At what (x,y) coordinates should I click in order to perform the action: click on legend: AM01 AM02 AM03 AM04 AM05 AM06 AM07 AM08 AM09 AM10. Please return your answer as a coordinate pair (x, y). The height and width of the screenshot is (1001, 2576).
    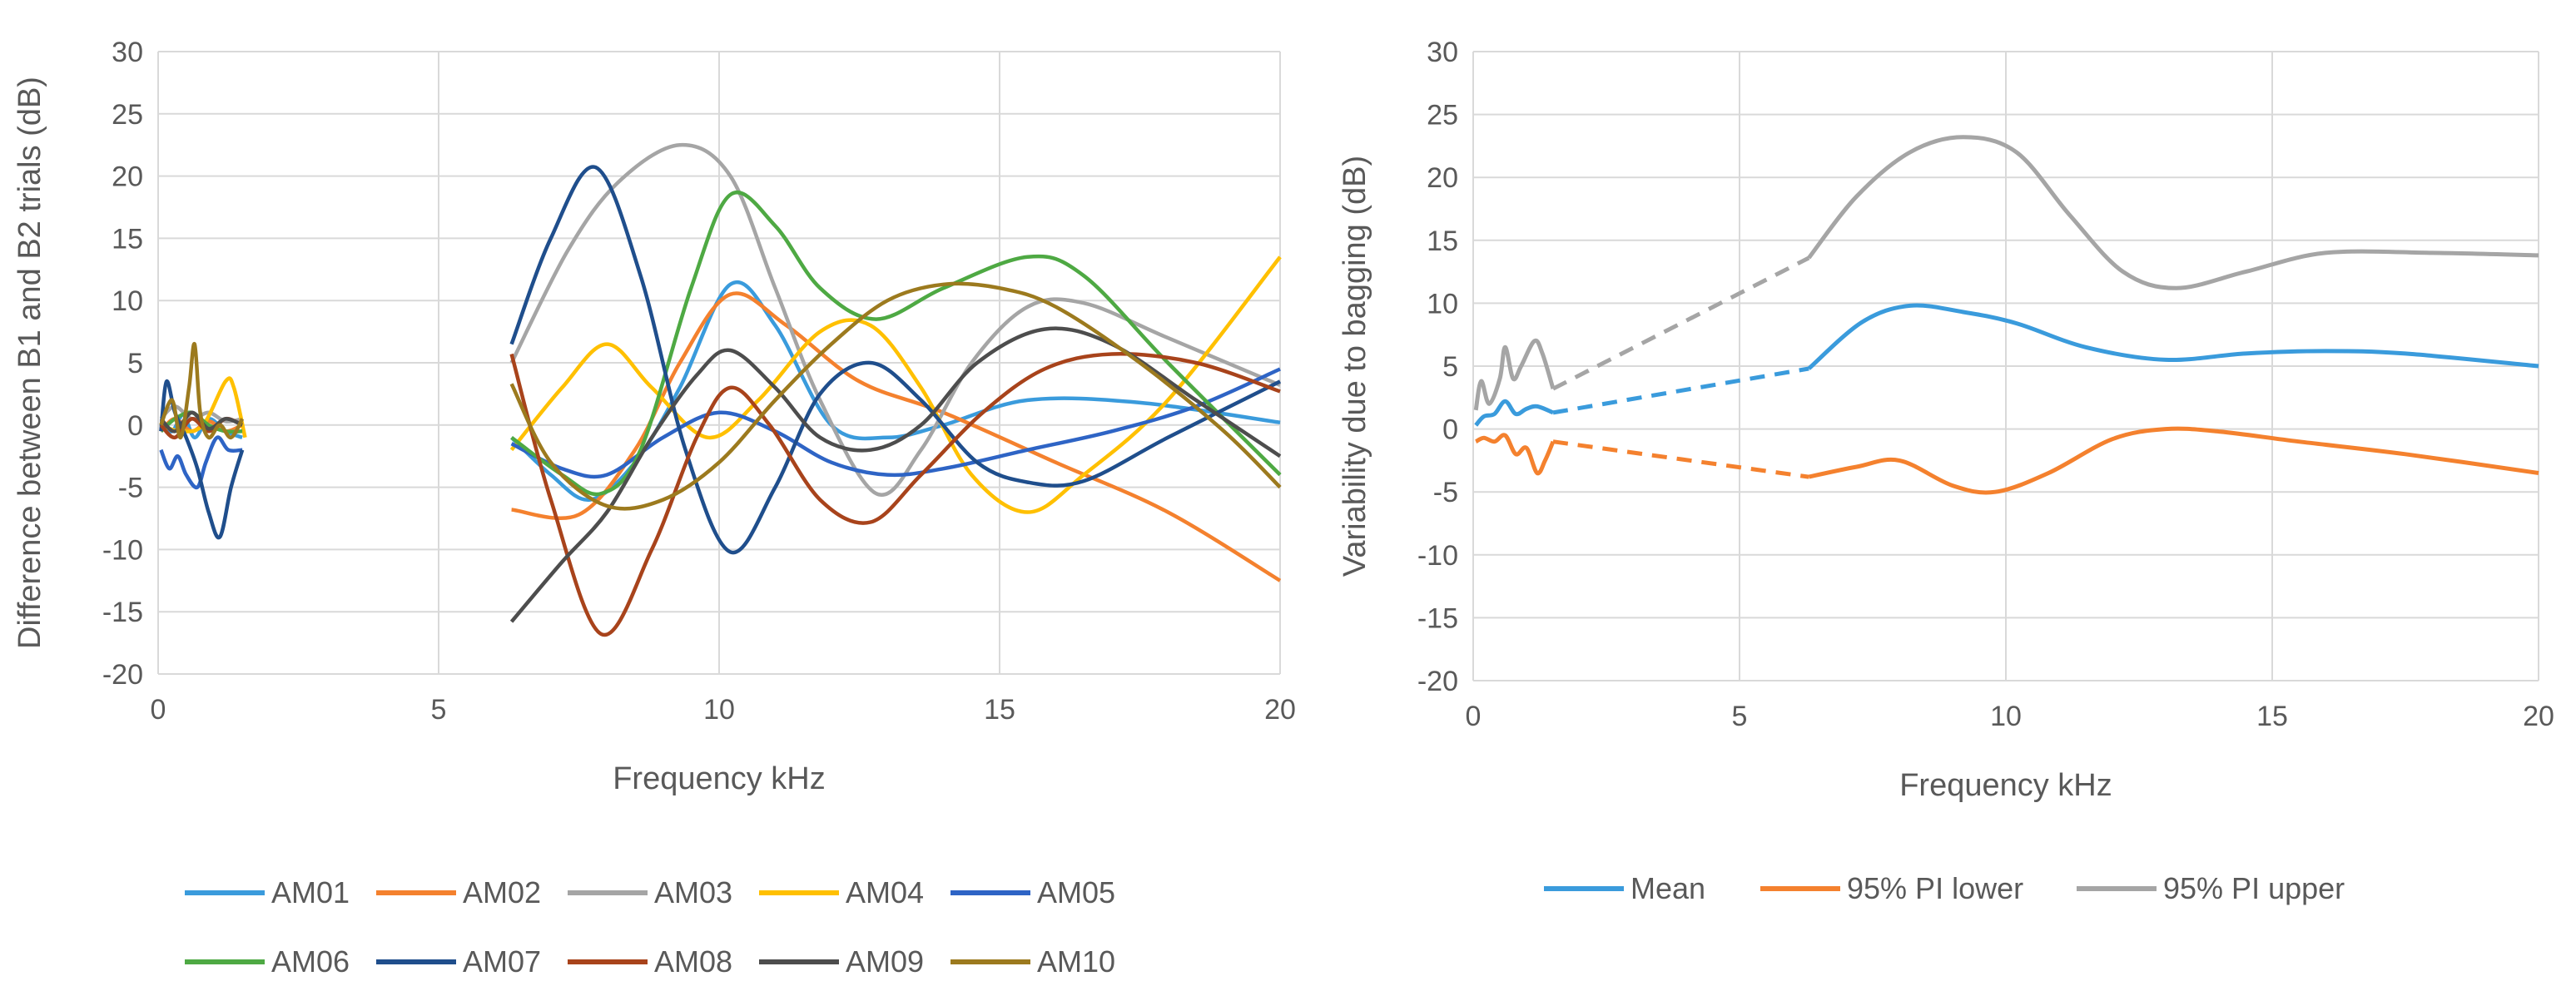
    Looking at the image, I should click on (650, 927).